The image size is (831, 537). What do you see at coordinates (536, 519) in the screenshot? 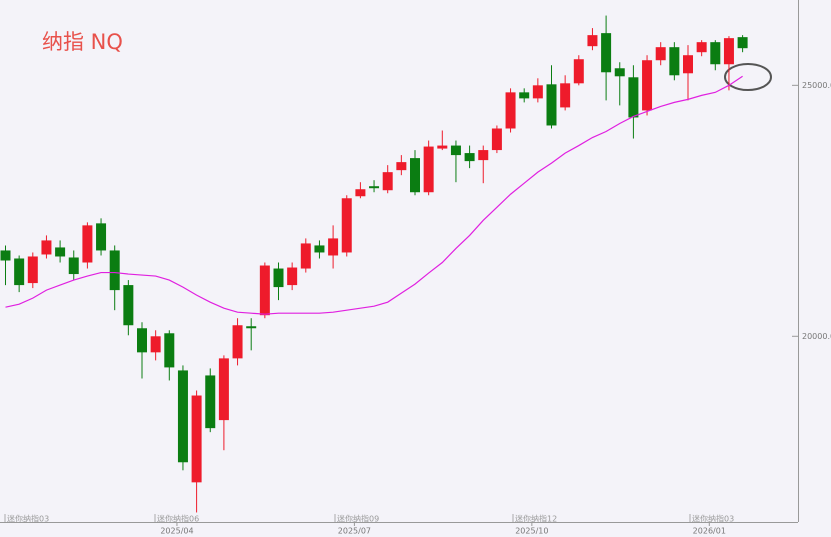
I see `contract-label: 迷你纳指12` at bounding box center [536, 519].